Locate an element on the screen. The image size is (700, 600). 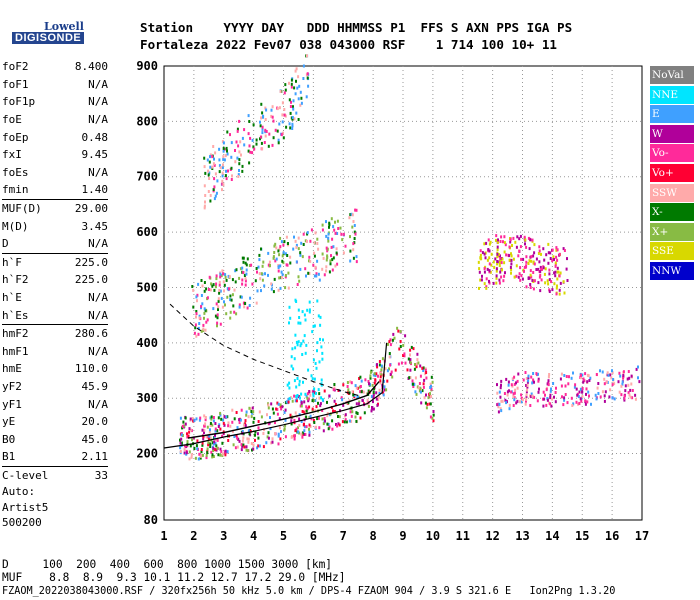
param-name: h`F2 is located at coordinates (15, 280).